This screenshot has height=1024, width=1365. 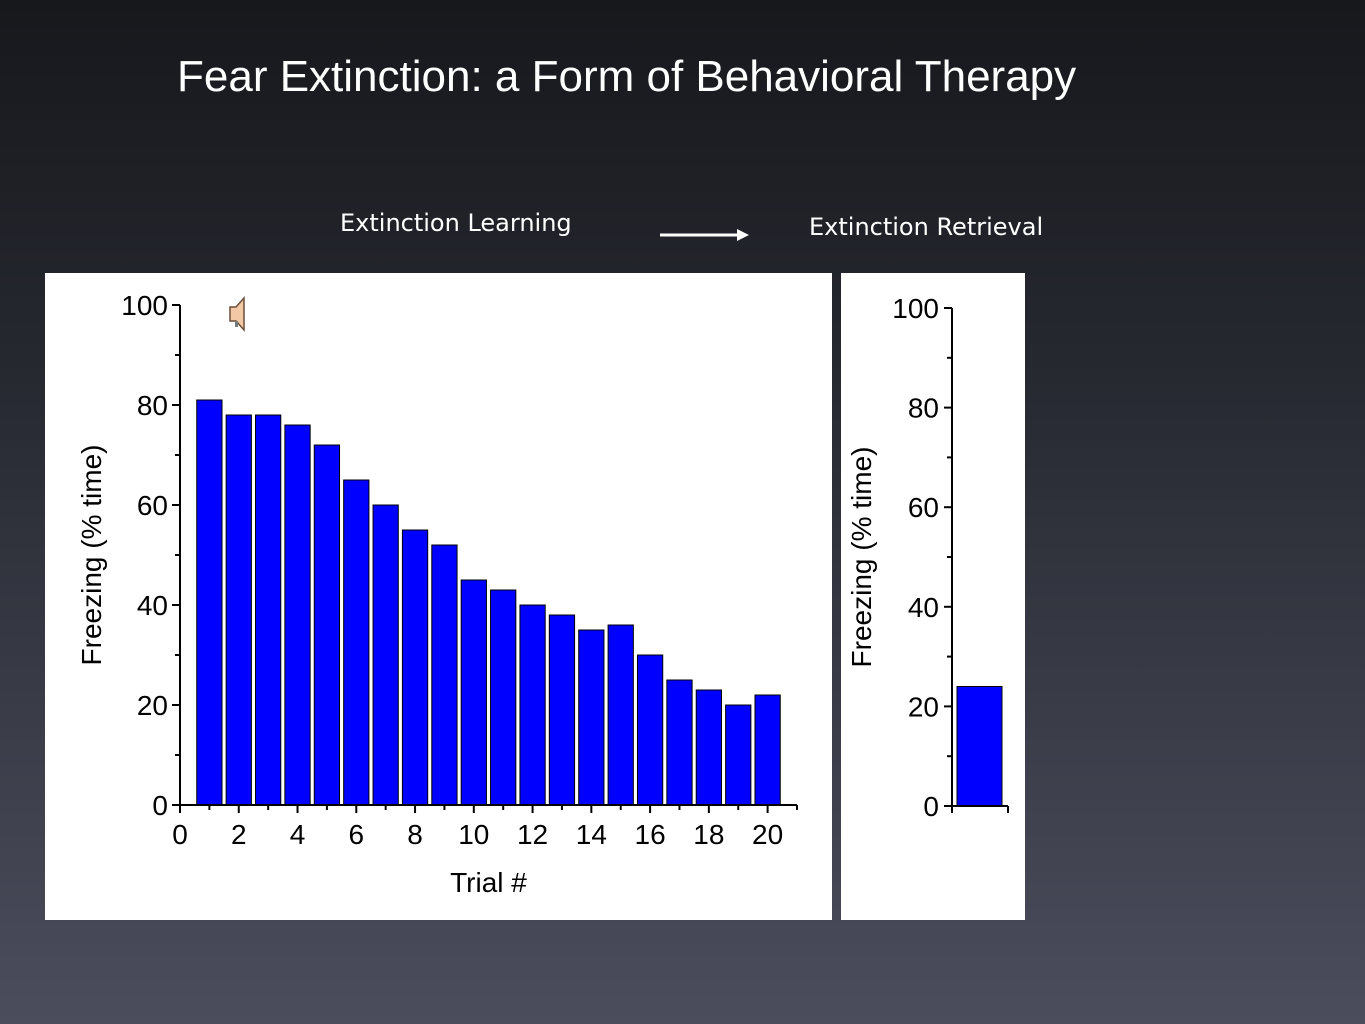 I want to click on x-tick-label: 0, so click(x=180, y=834).